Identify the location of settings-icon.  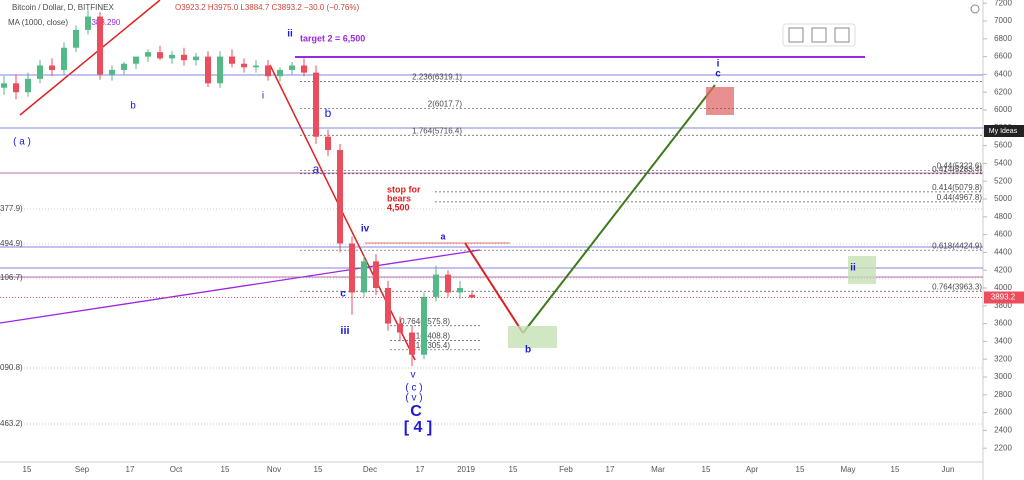
(975, 9).